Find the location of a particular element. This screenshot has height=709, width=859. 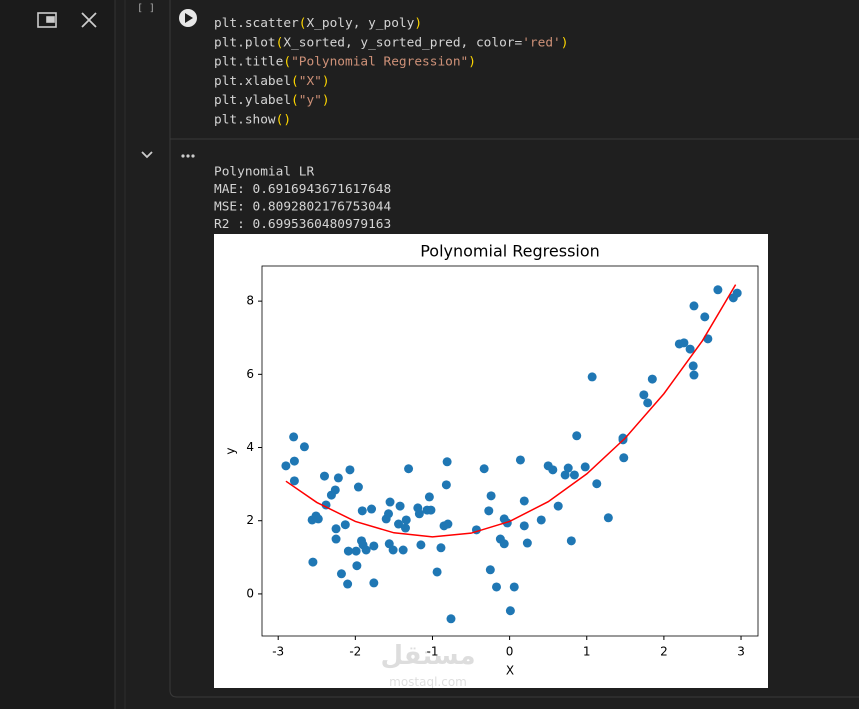

run-button is located at coordinates (188, 18).